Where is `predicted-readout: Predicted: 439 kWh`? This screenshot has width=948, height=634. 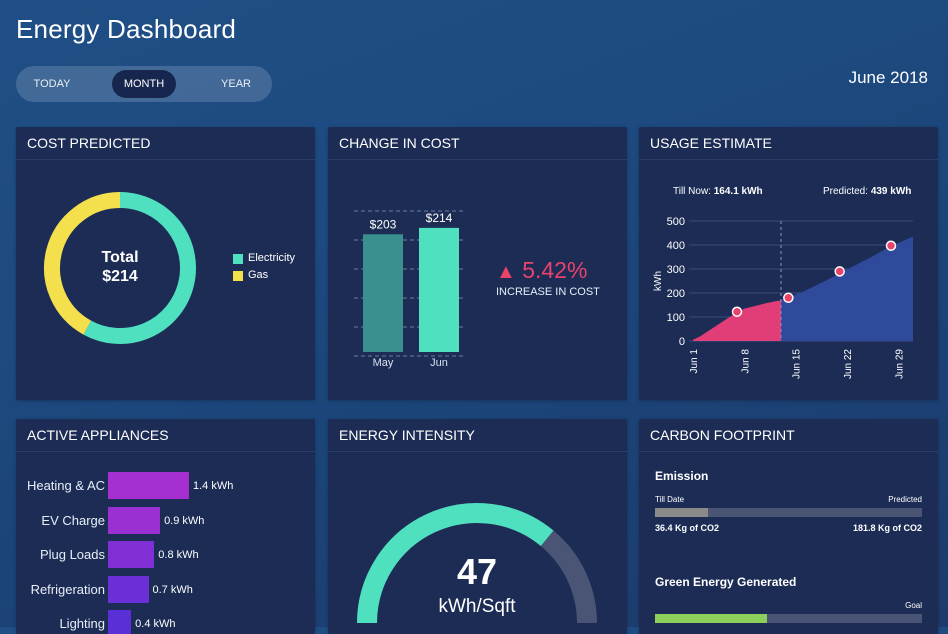
predicted-readout: Predicted: 439 kWh is located at coordinates (867, 191).